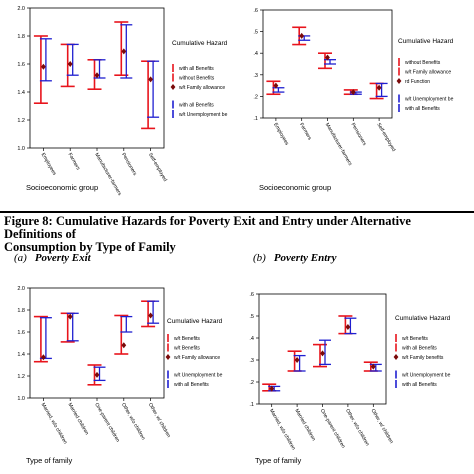 The width and height of the screenshot is (474, 474). Describe the element at coordinates (20, 258) in the screenshot. I see `panel-a-letter: (a)` at that location.